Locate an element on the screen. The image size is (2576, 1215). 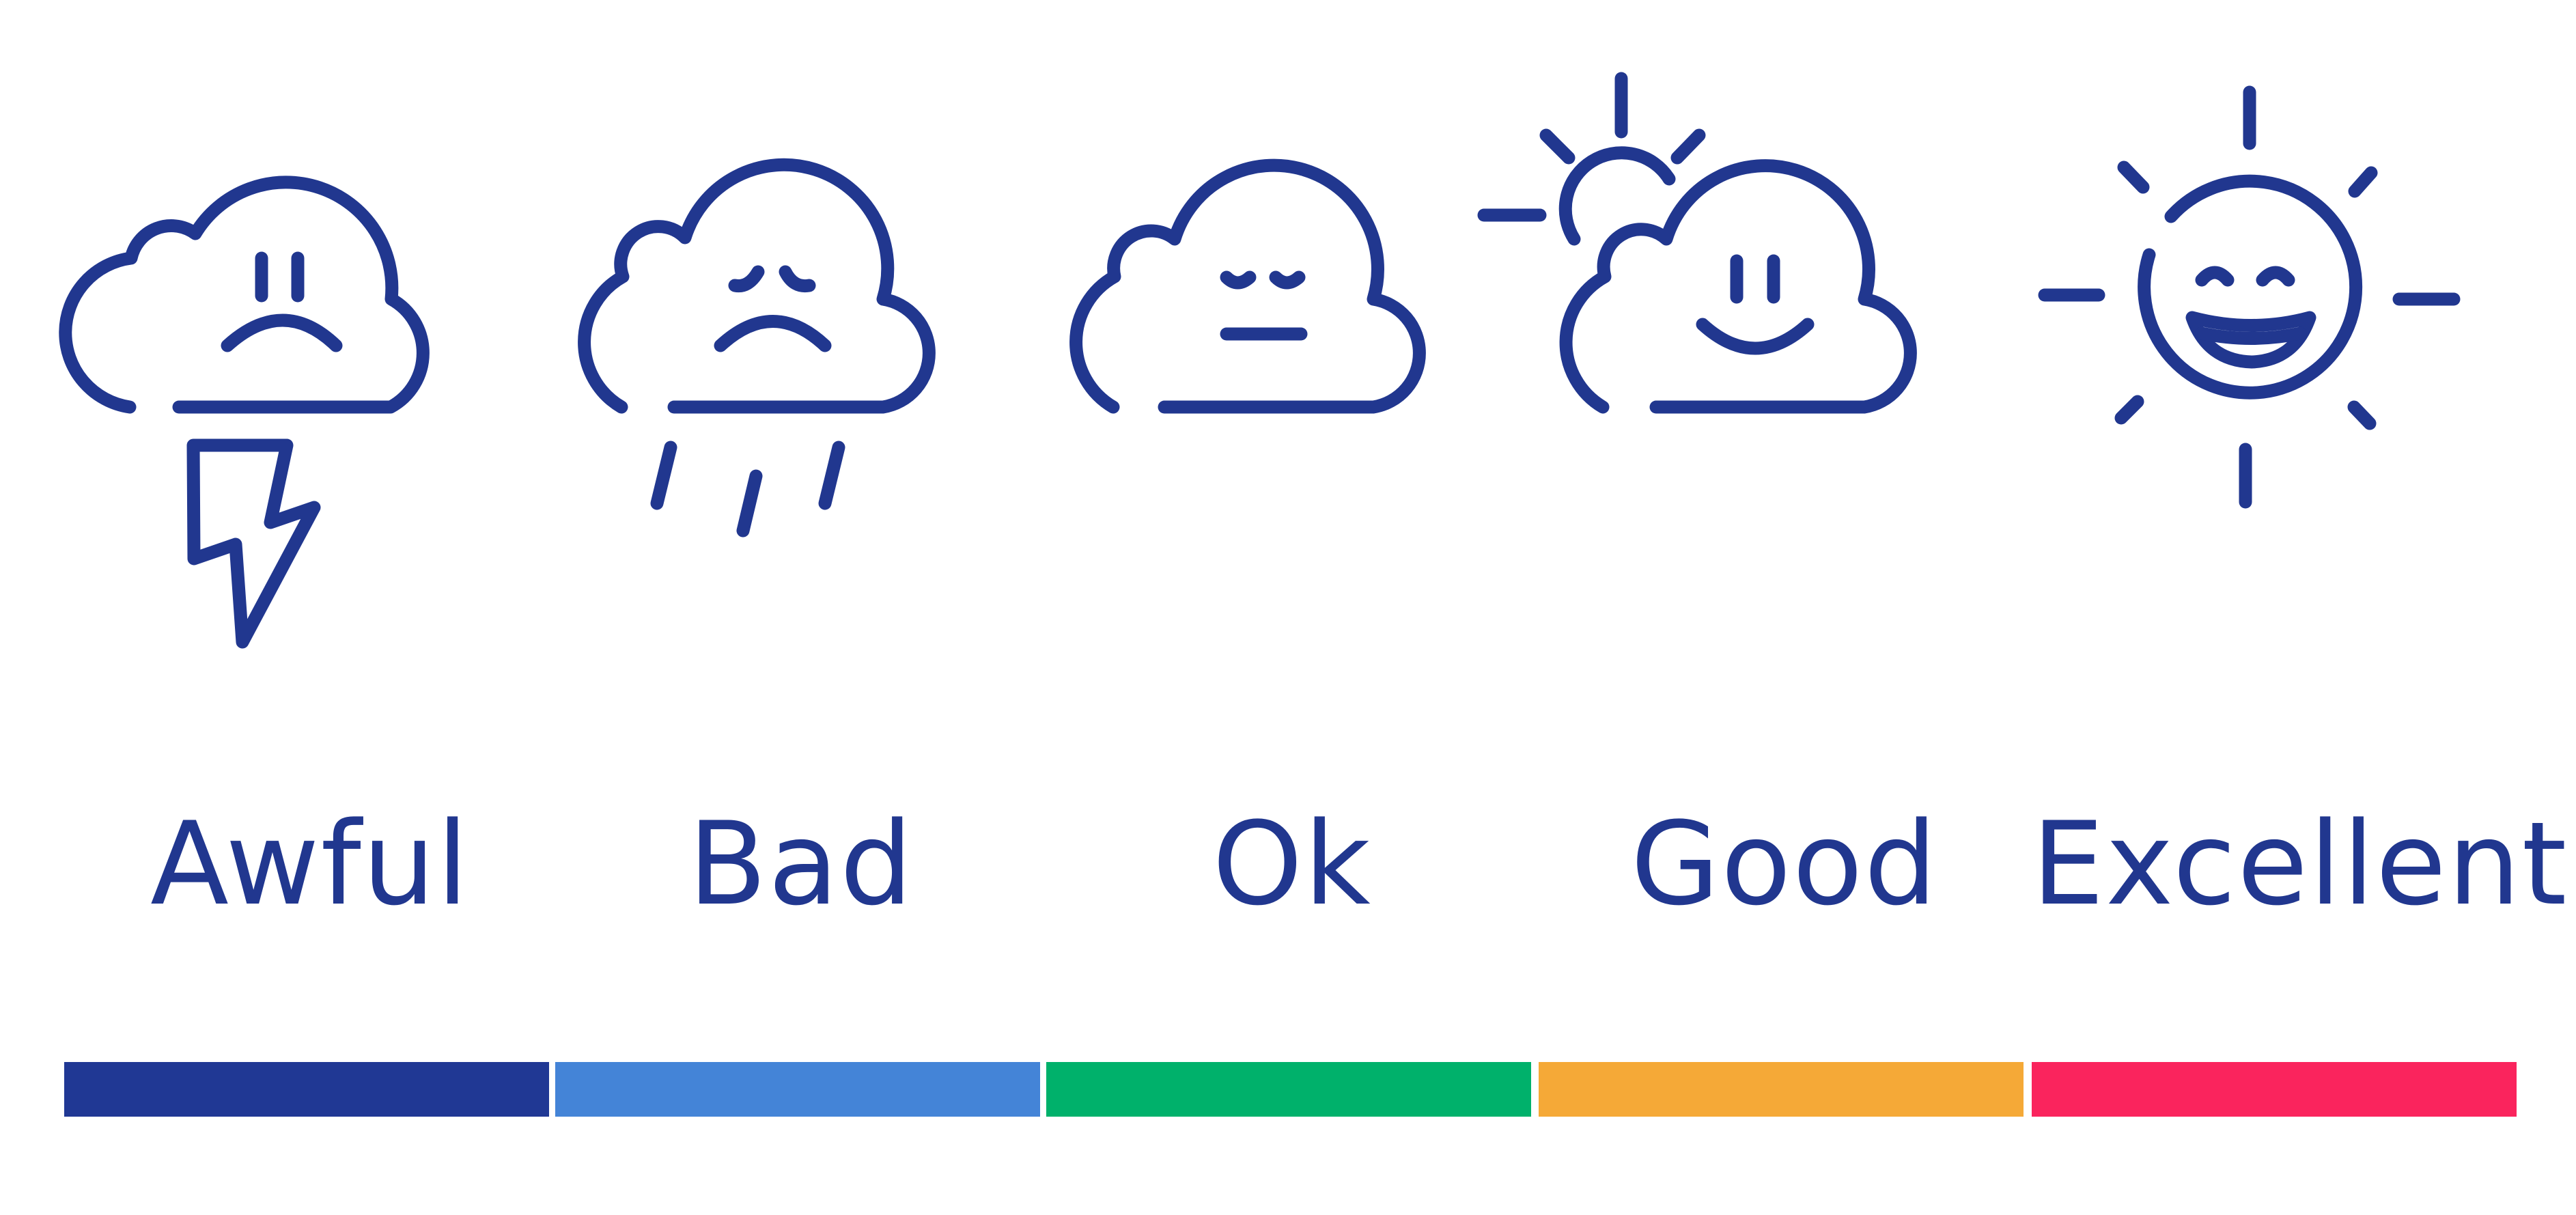
rain-cloud-icon is located at coordinates (757, 347).